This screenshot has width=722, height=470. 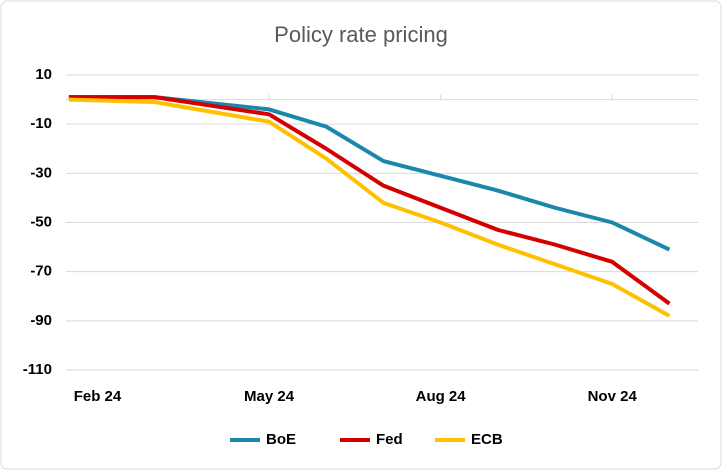 I want to click on y-tick-label: -90, so click(x=41, y=320).